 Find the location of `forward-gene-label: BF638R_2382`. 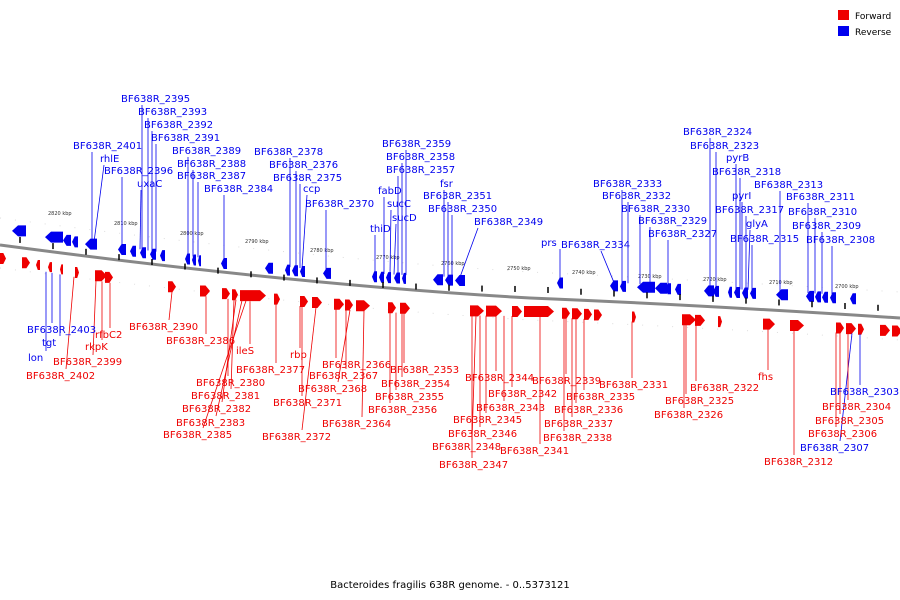

forward-gene-label: BF638R_2382 is located at coordinates (216, 409).